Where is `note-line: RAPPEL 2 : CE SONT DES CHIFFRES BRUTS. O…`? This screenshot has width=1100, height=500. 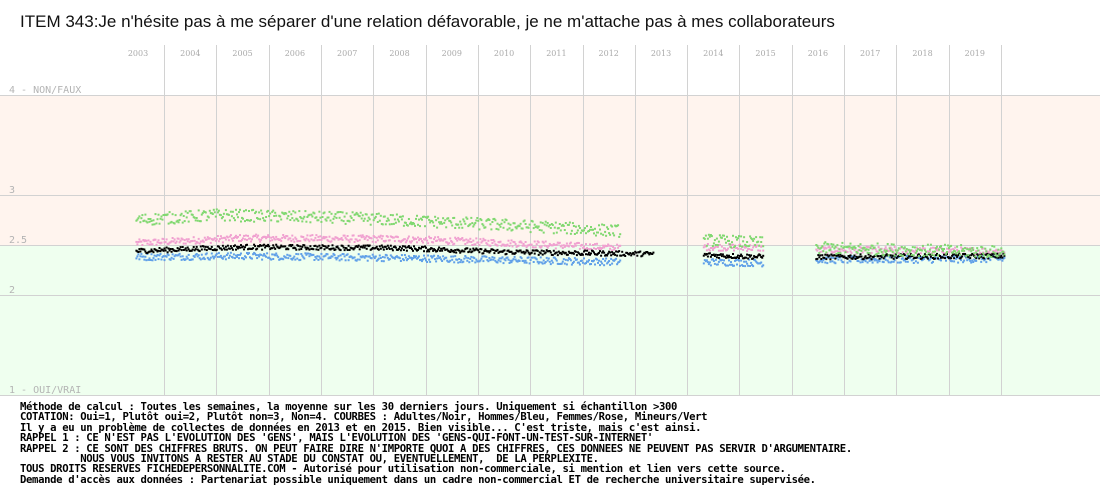
note-line: RAPPEL 2 : CE SONT DES CHIFFRES BRUTS. O… is located at coordinates (436, 448).